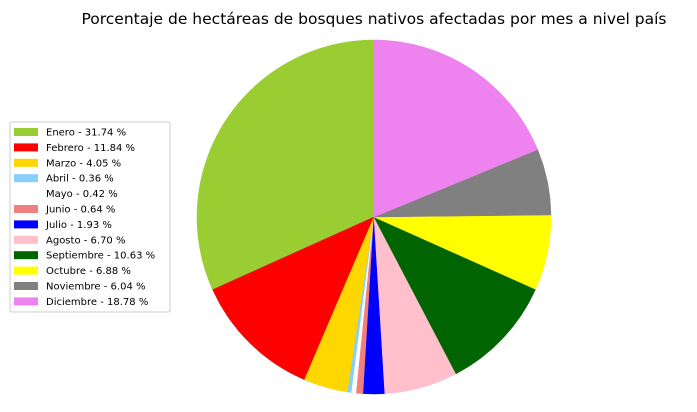  I want to click on legend-frame, so click(90, 217).